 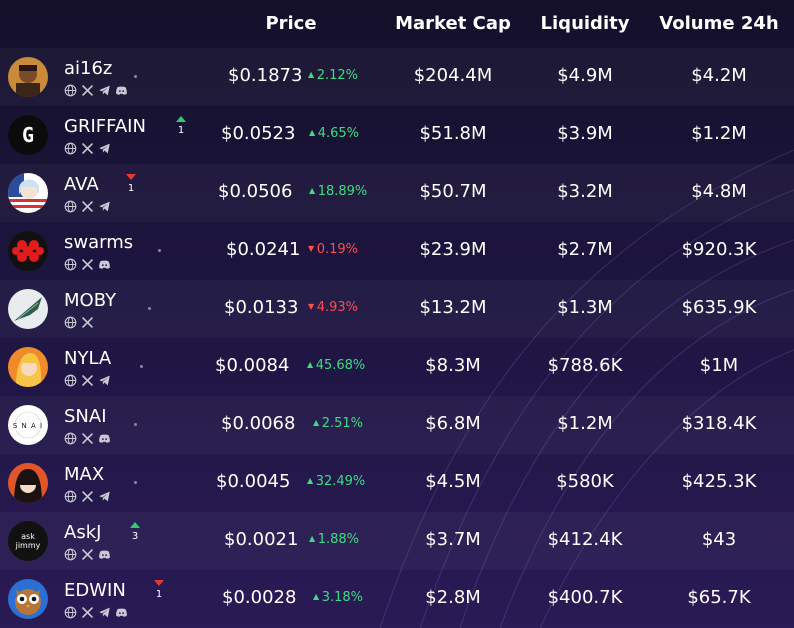 What do you see at coordinates (255, 191) in the screenshot?
I see `token-price: $0.0506` at bounding box center [255, 191].